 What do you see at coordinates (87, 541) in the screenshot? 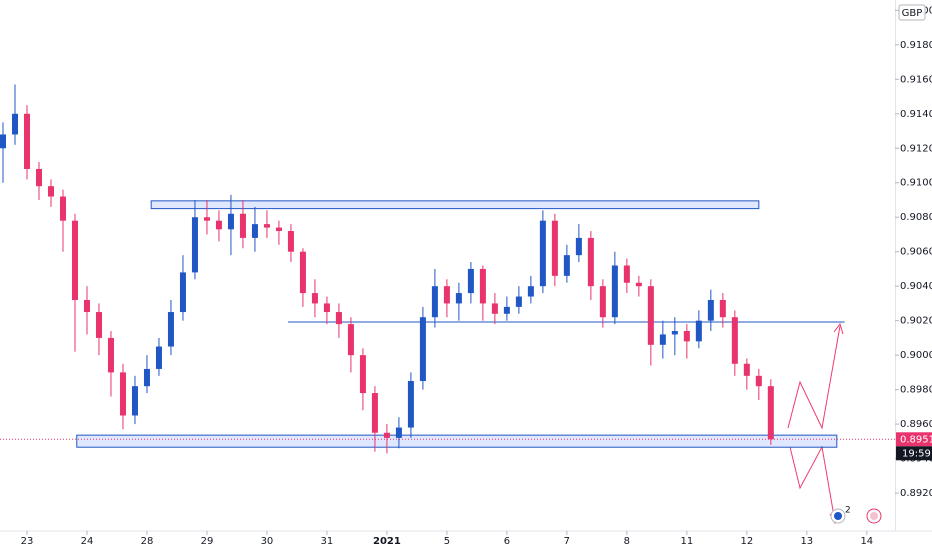
I see `x-tick-label: 24` at bounding box center [87, 541].